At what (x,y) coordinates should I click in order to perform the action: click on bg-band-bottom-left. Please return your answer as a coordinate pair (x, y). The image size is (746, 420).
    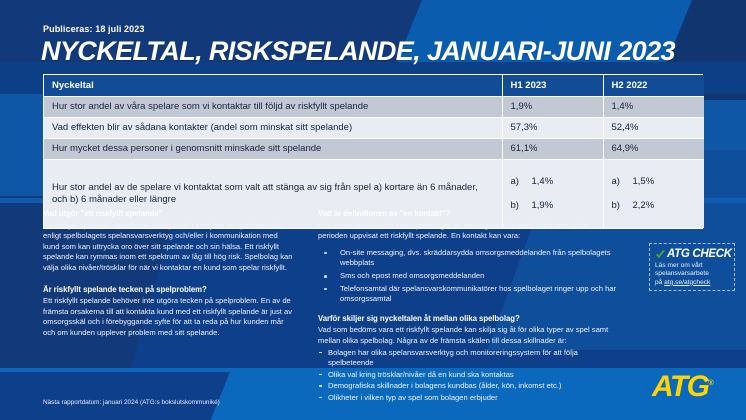
    Looking at the image, I should click on (115, 396).